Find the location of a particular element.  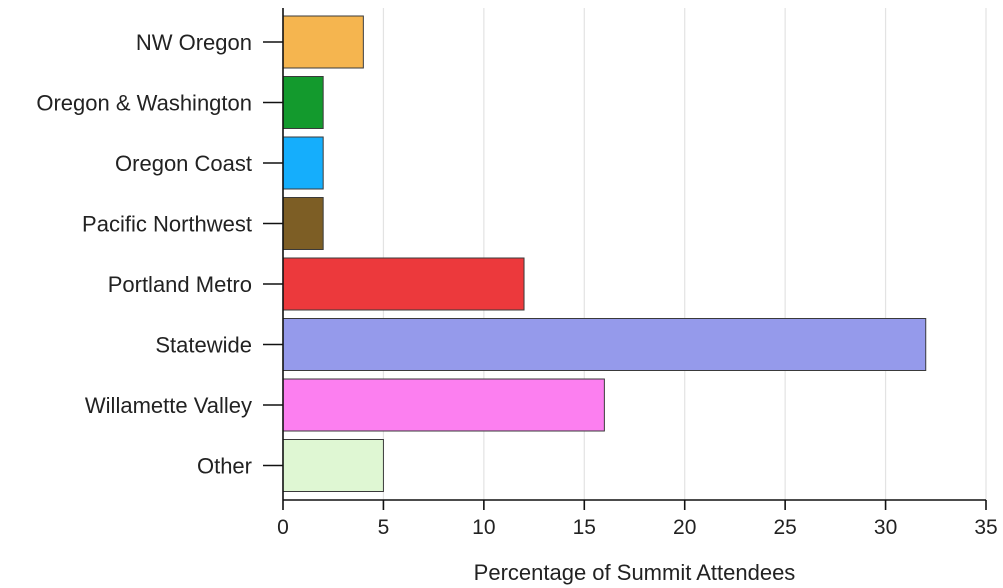

category-label: Oregon & Washington is located at coordinates (144, 103).